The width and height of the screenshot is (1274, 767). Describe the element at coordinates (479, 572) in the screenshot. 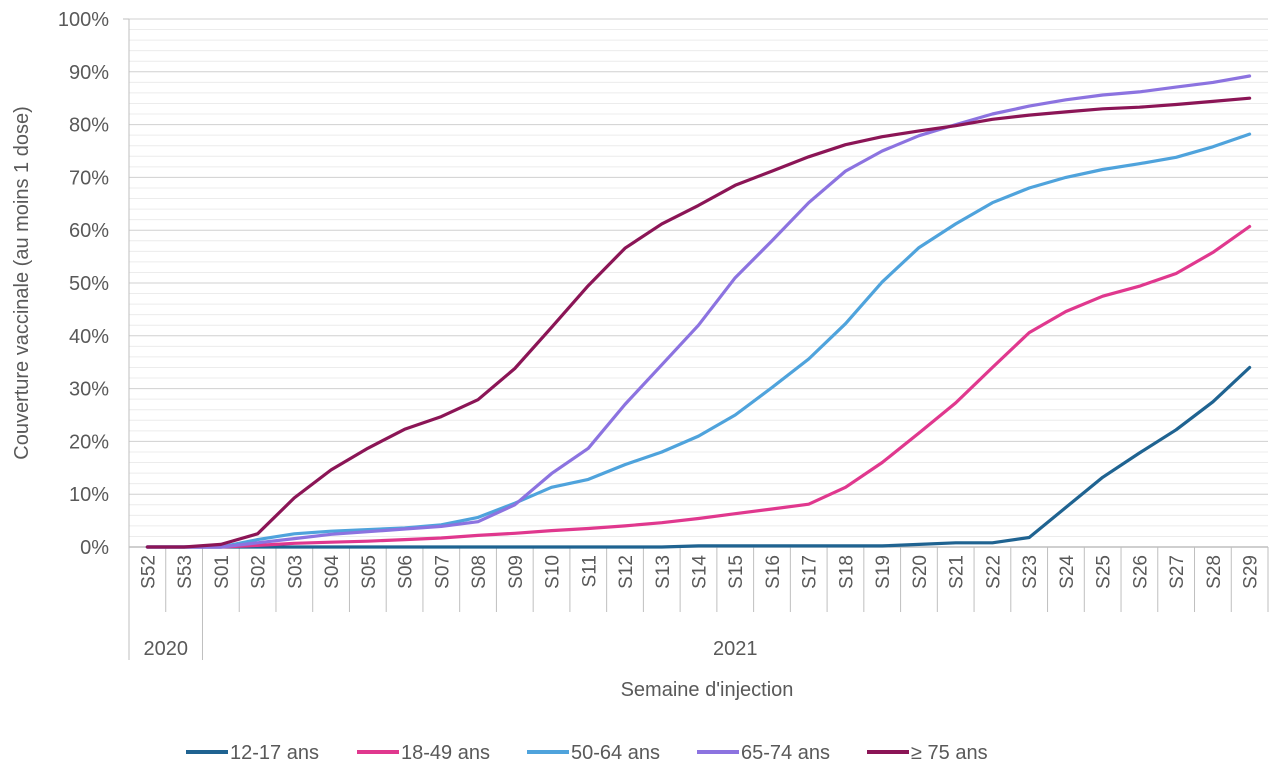

I see `x-tick-label: S08` at that location.